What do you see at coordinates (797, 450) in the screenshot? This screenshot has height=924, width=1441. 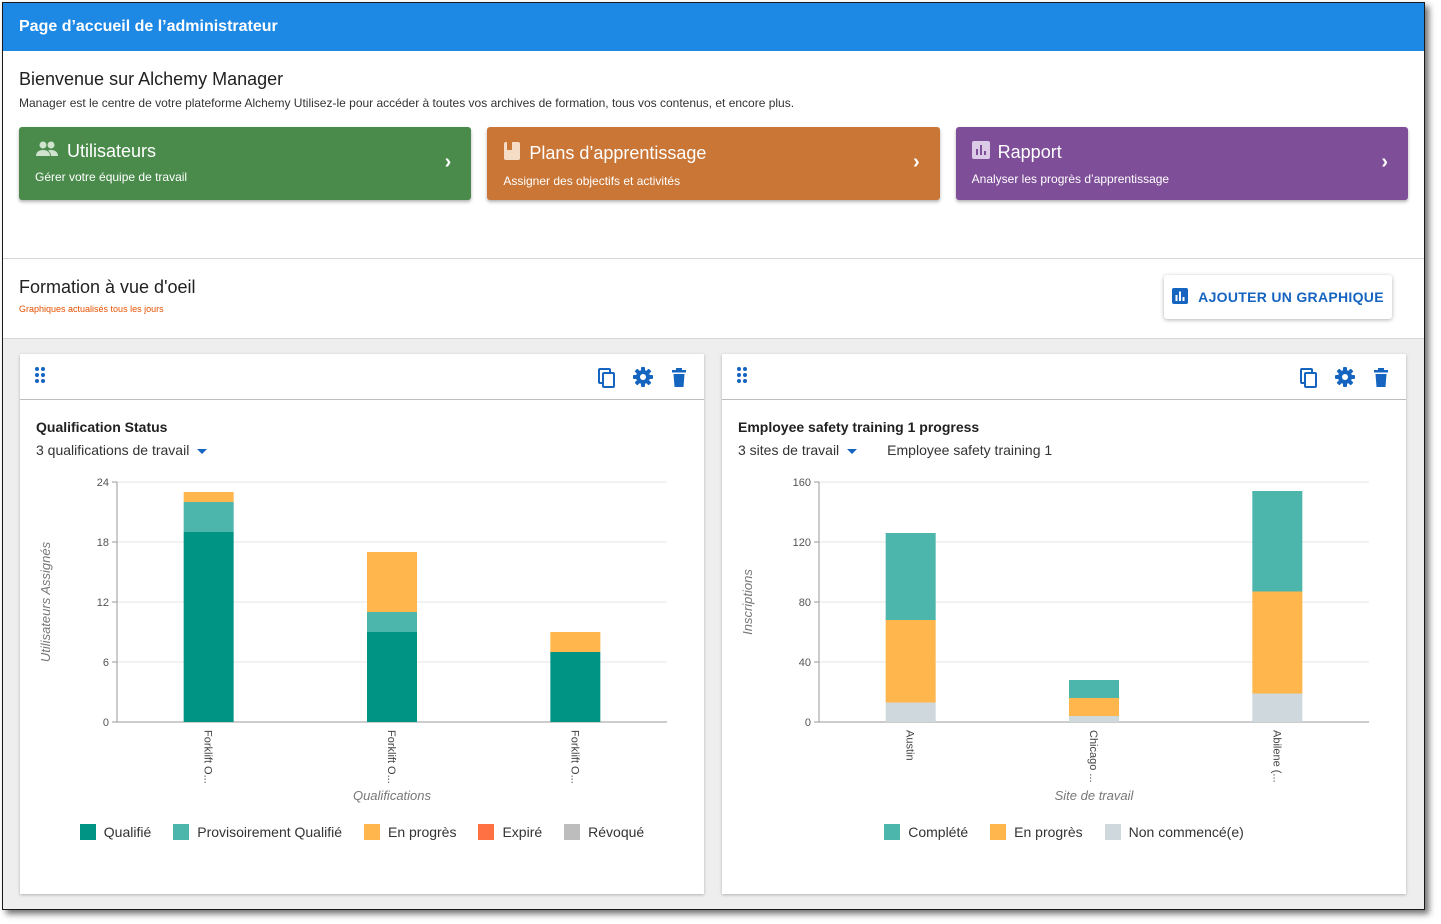 I see `site-filter-dropdown: 3 sites de travail` at bounding box center [797, 450].